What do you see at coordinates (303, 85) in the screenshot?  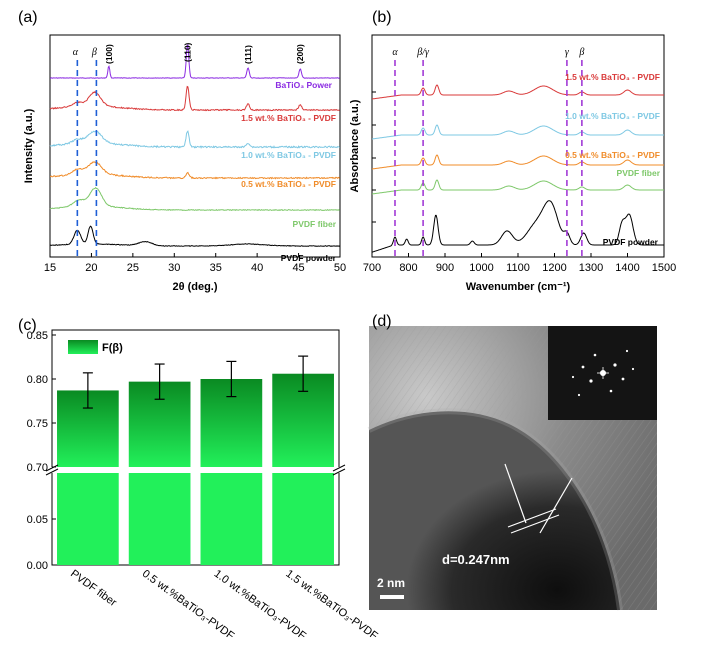 I see `xrd-series-label: BaTiO₃ Power` at bounding box center [303, 85].